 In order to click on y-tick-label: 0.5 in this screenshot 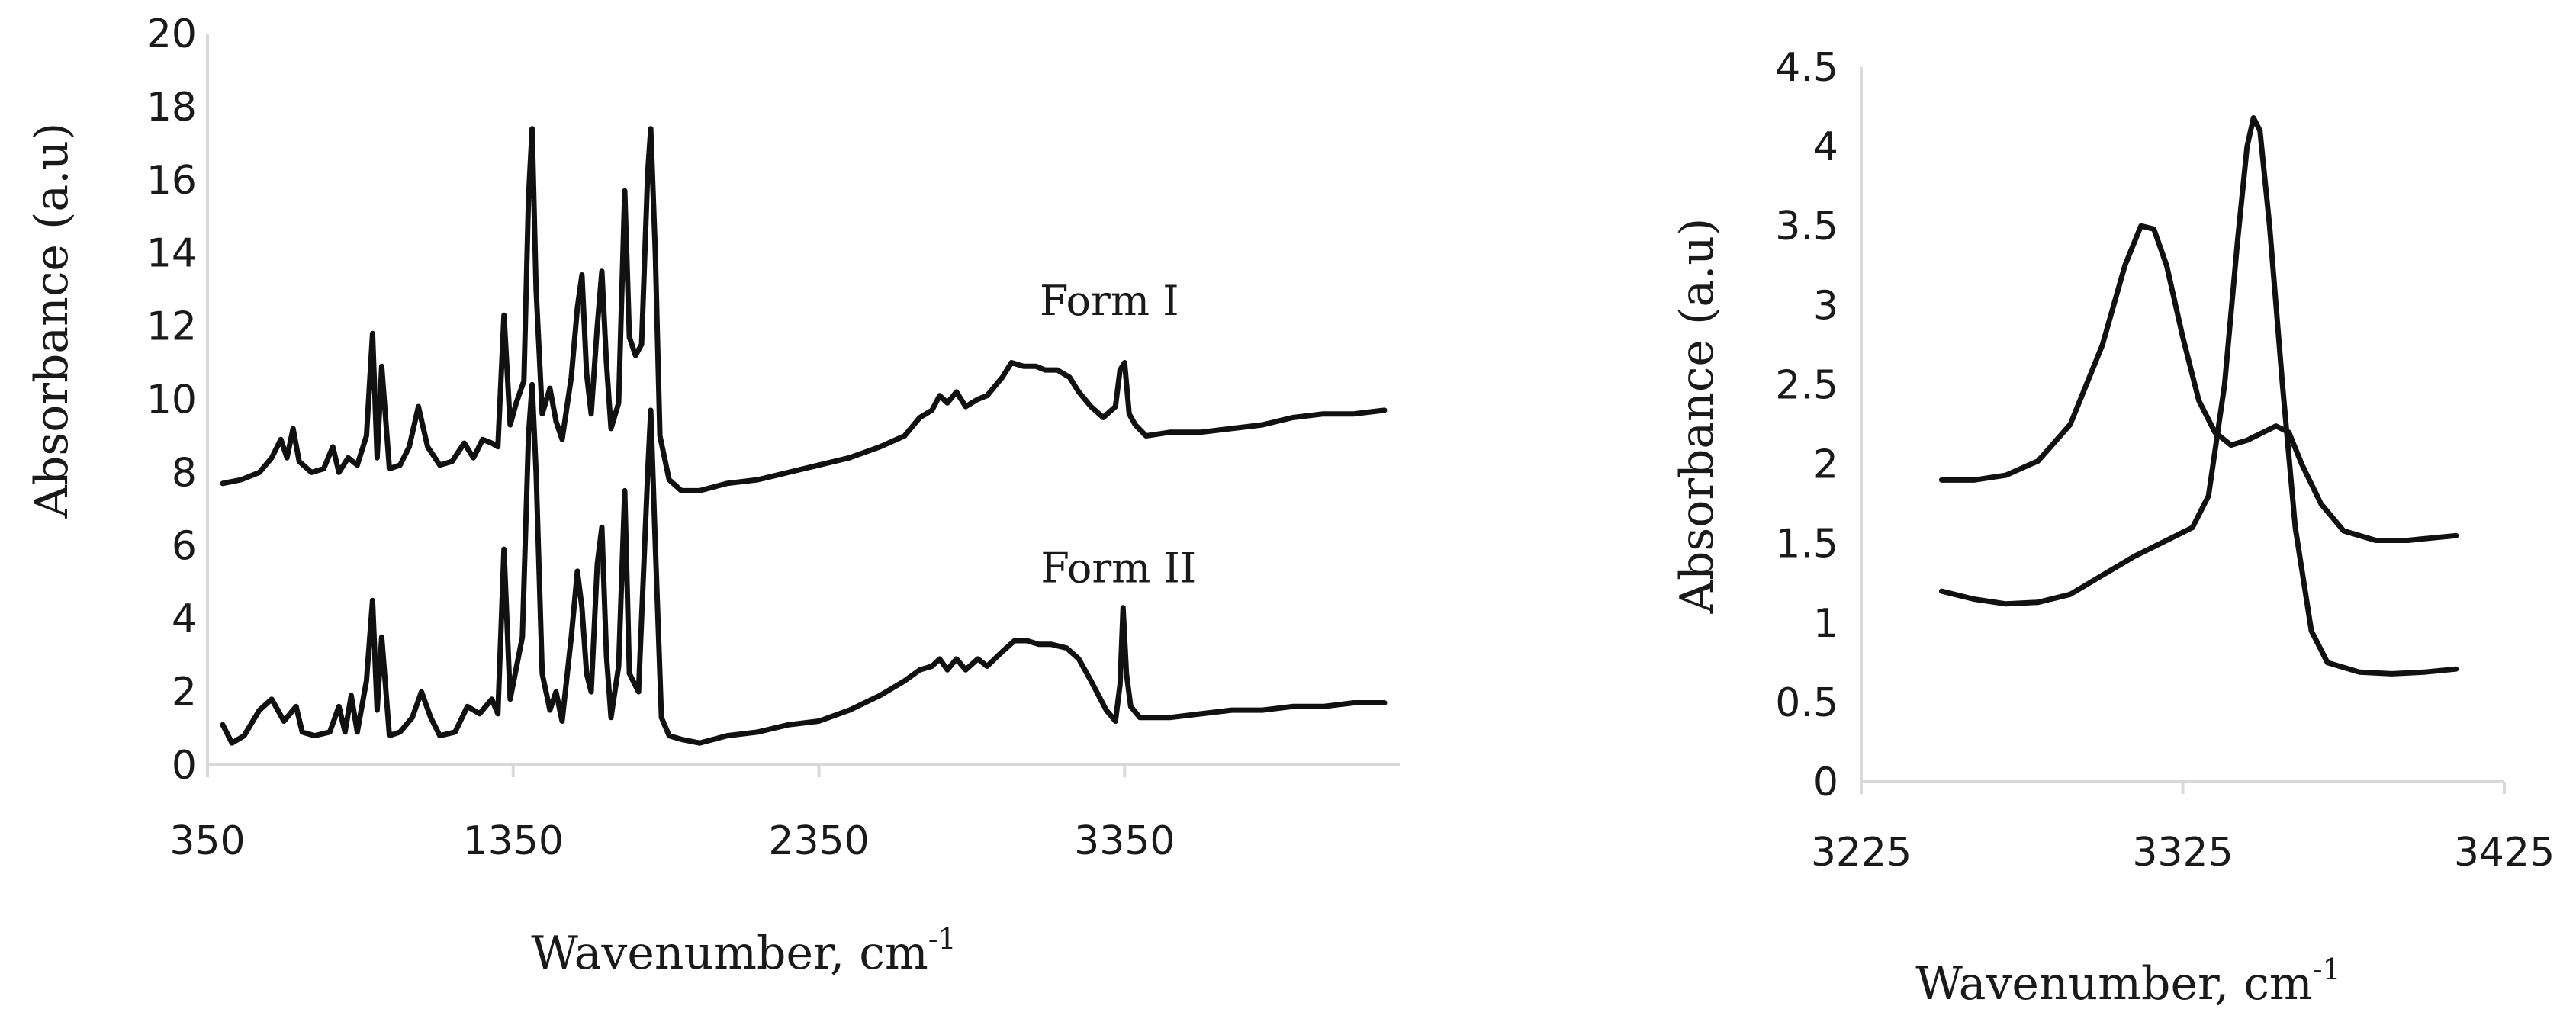, I will do `click(1806, 703)`.